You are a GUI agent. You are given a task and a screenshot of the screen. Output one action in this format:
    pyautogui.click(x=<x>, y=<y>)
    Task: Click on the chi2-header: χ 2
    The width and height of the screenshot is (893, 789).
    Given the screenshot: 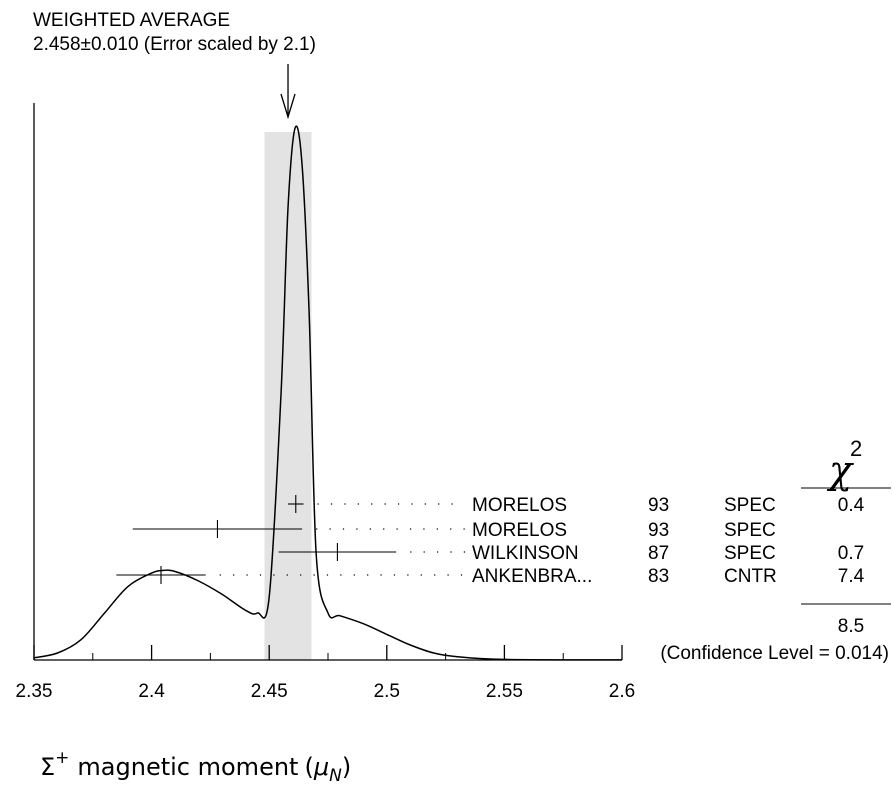 What is the action you would take?
    pyautogui.click(x=846, y=464)
    